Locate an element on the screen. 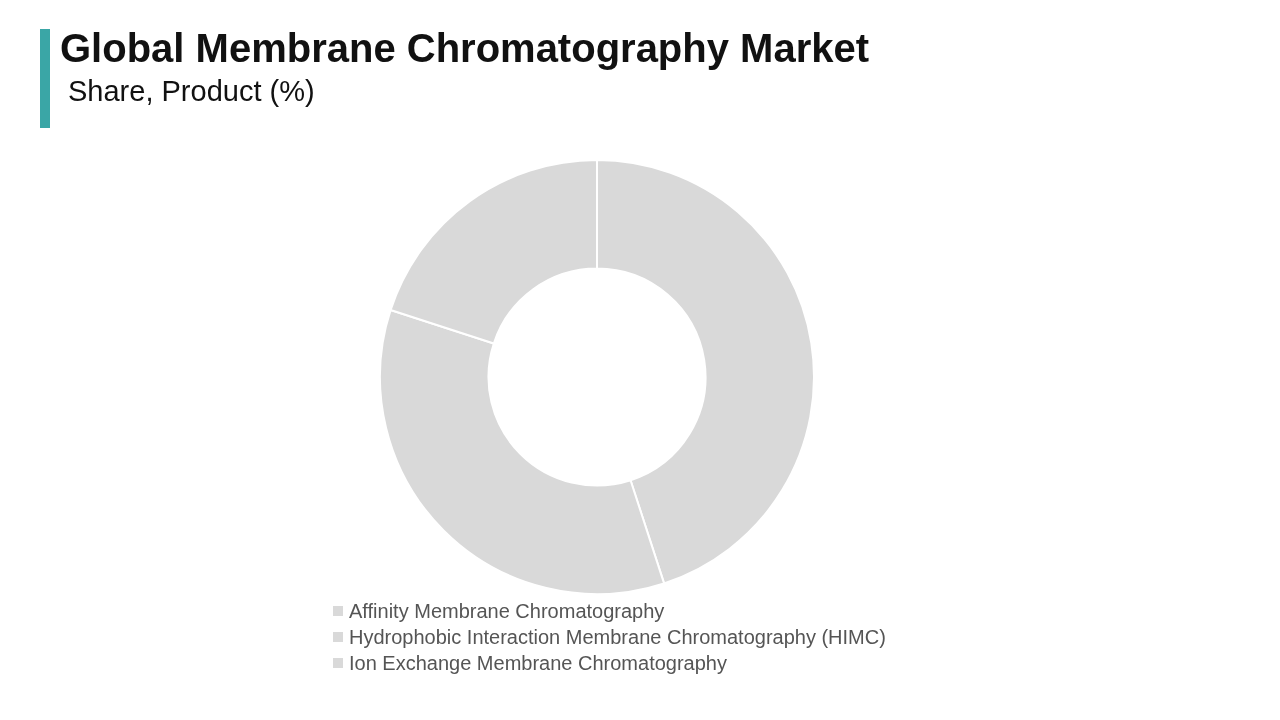  chart-subtitle: Share, Product (%) is located at coordinates (191, 91).